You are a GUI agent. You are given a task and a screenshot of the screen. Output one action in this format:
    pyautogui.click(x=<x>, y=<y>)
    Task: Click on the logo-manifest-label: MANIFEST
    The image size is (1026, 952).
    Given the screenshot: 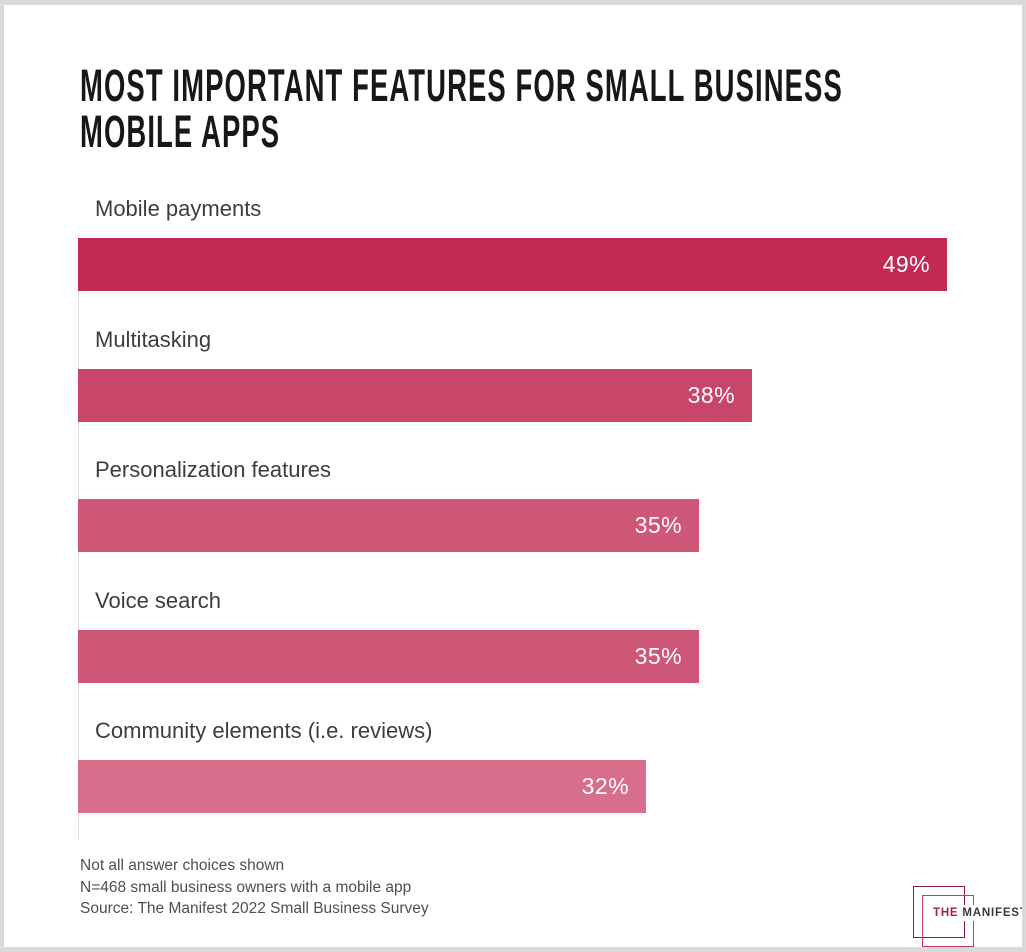 What is the action you would take?
    pyautogui.click(x=994, y=913)
    